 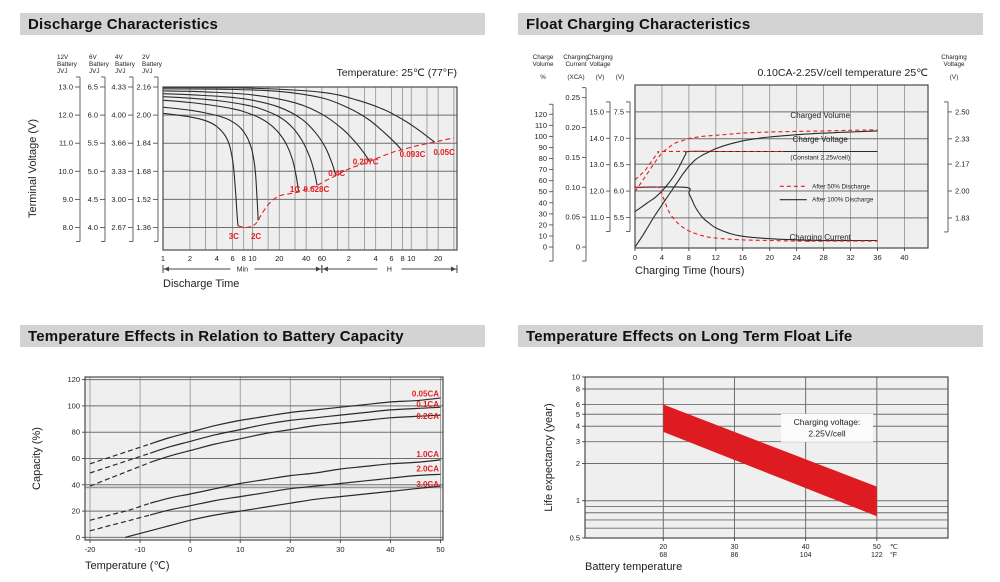 I want to click on section-header-float-charging: Float Charging Characteristics, so click(x=750, y=24).